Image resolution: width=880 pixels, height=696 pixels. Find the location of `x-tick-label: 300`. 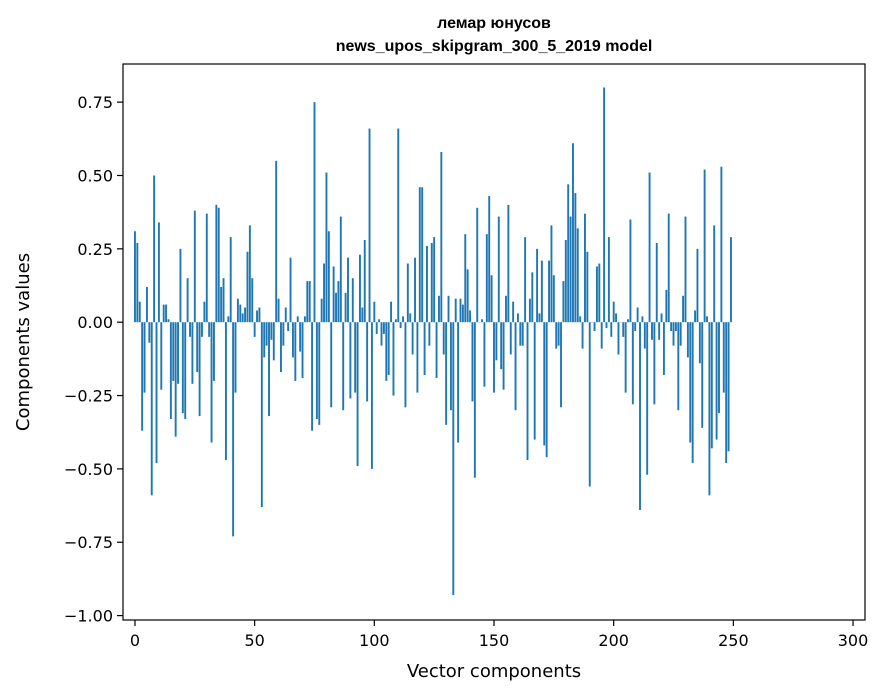

x-tick-label: 300 is located at coordinates (853, 640).